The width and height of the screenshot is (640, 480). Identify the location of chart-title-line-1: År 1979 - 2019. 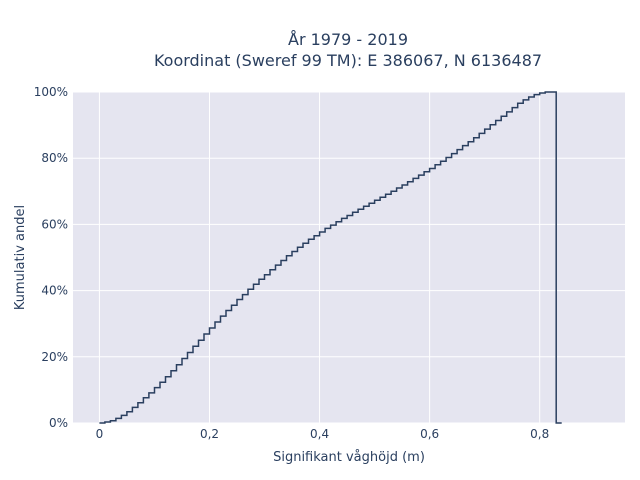
(348, 39).